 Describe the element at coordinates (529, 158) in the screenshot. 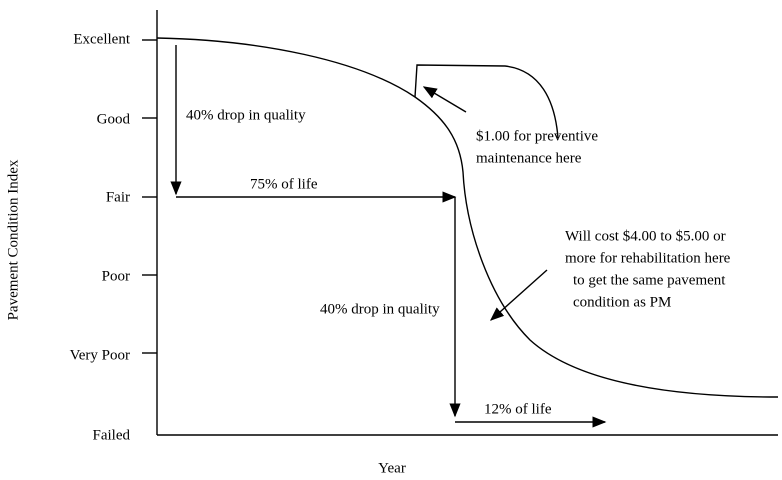

I see `annotation: maintenance here` at that location.